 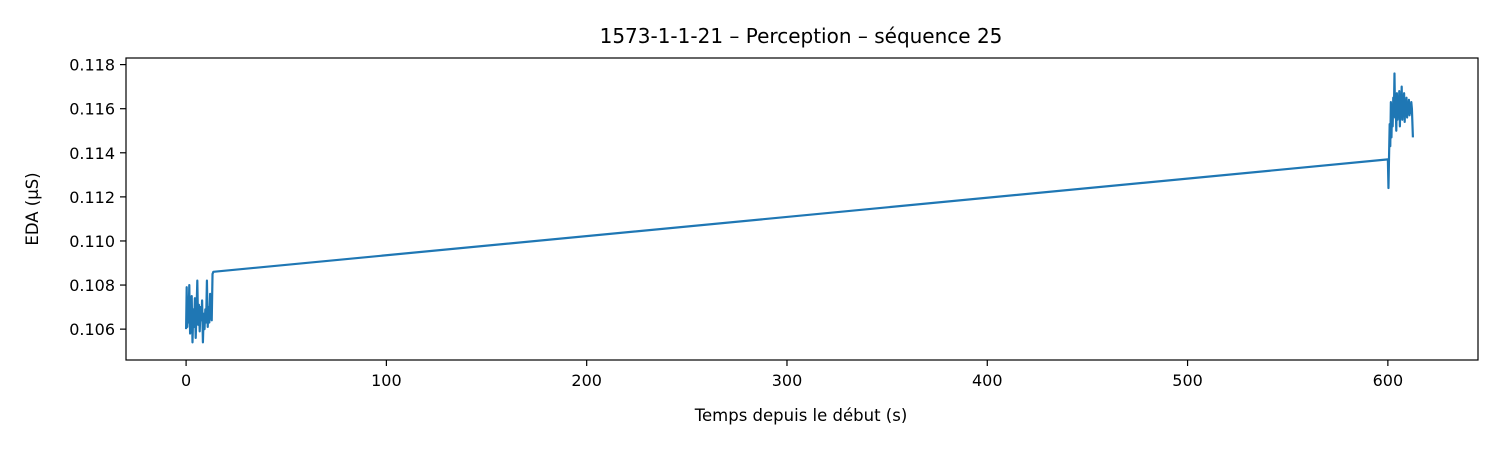 What do you see at coordinates (1187, 380) in the screenshot?
I see `x-tick-label: 500` at bounding box center [1187, 380].